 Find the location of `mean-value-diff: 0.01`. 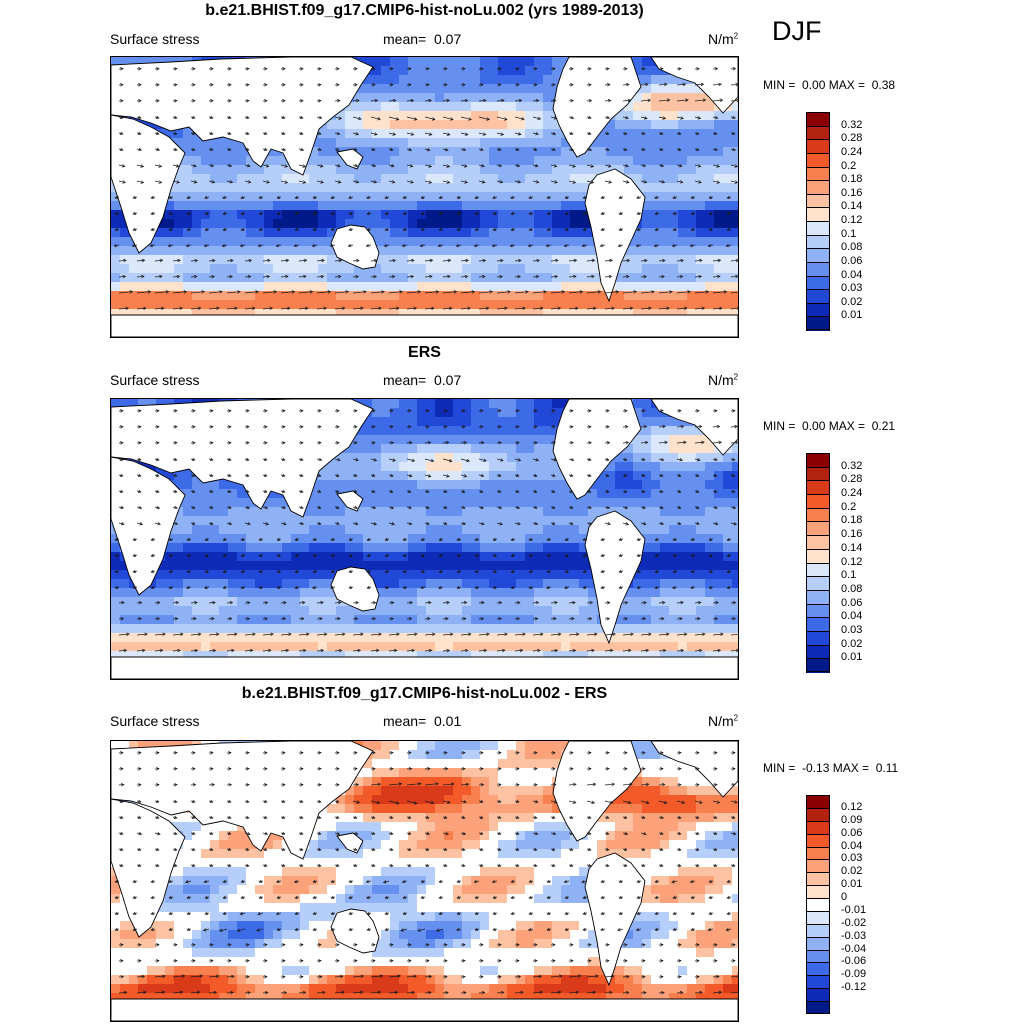

mean-value-diff: 0.01 is located at coordinates (447, 721).